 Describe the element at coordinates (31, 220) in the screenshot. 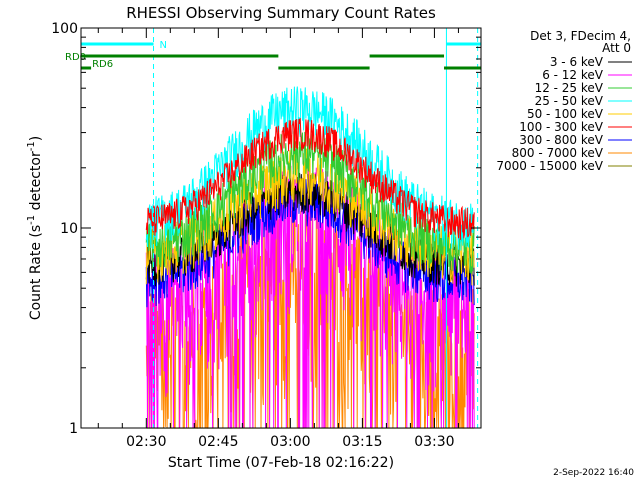

I see `y-axis-label-sup1: -1` at that location.